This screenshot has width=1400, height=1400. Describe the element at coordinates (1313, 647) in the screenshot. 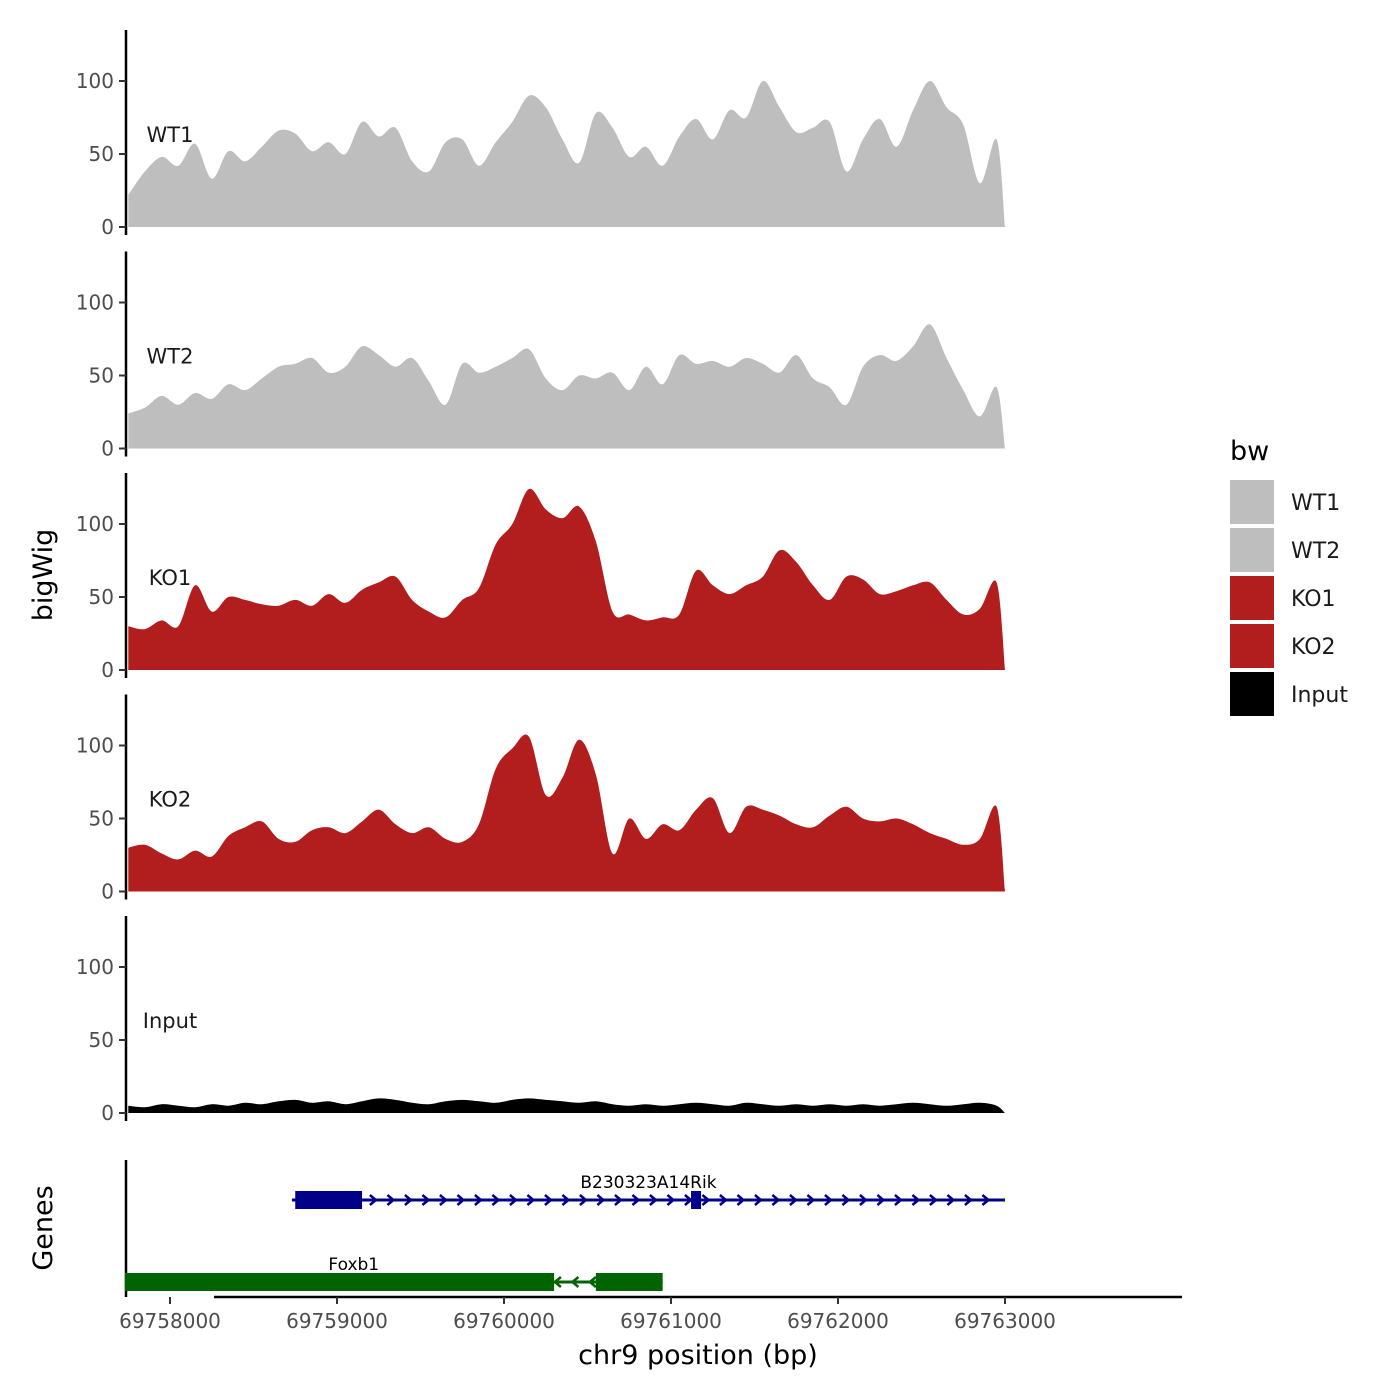

I see `legend-label-ko2: KO2` at that location.